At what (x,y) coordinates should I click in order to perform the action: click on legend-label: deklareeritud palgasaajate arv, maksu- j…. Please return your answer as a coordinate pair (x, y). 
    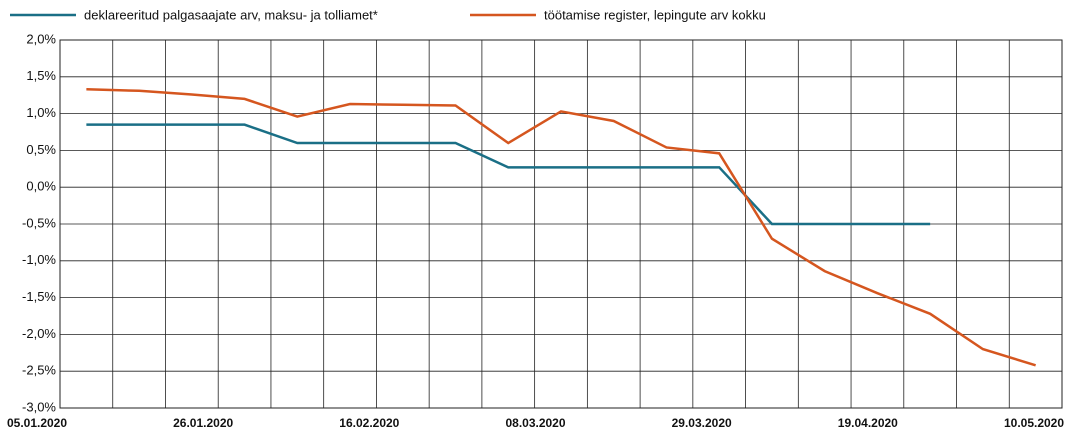
    Looking at the image, I should click on (231, 14).